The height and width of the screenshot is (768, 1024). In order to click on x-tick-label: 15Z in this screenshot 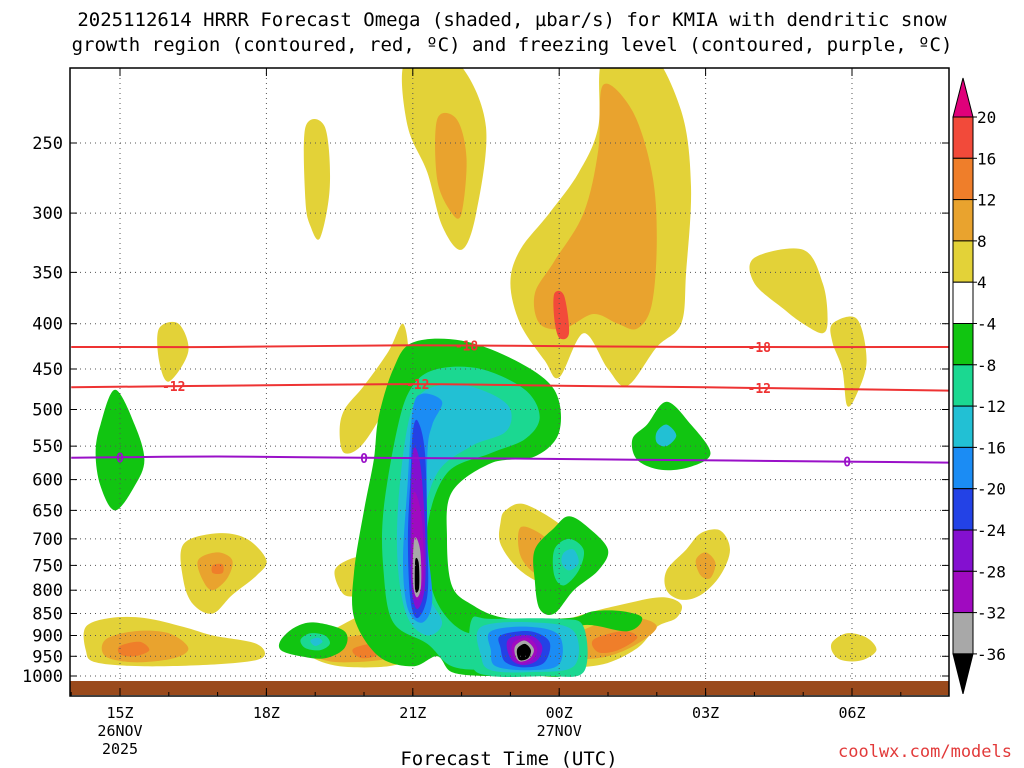, I will do `click(119, 713)`.